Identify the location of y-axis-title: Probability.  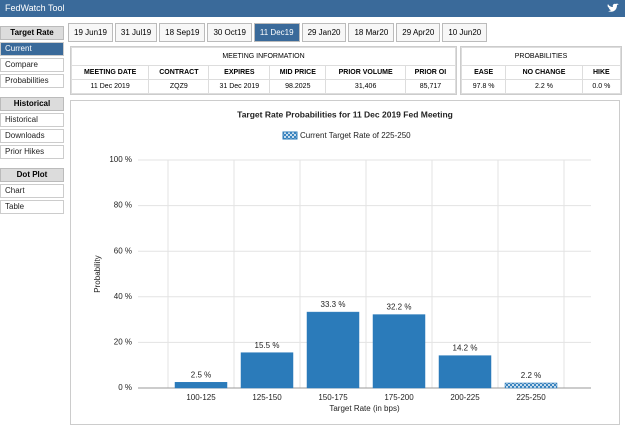
(97, 273).